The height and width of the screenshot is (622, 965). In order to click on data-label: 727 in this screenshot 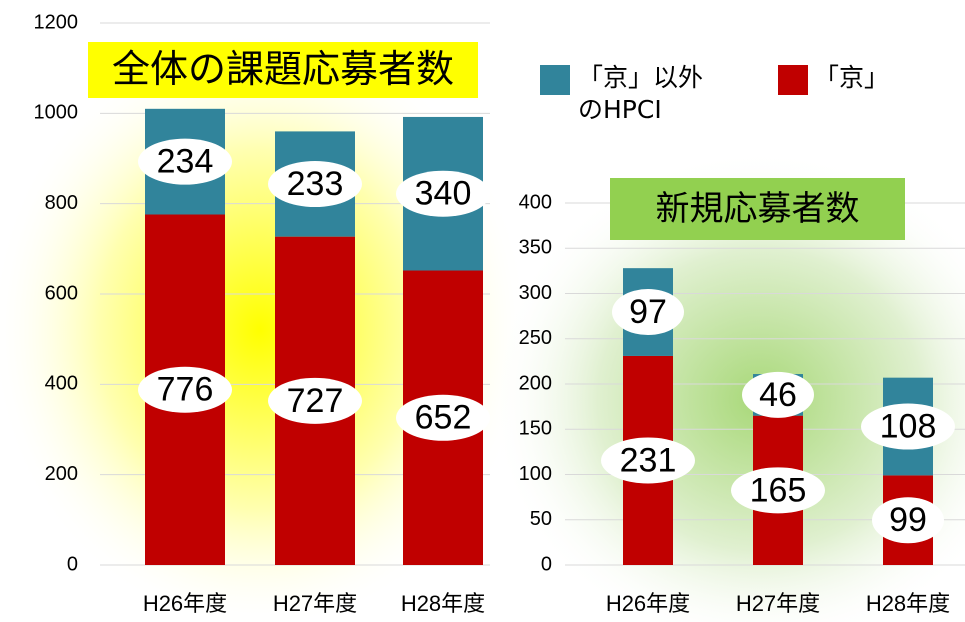, I will do `click(315, 401)`.